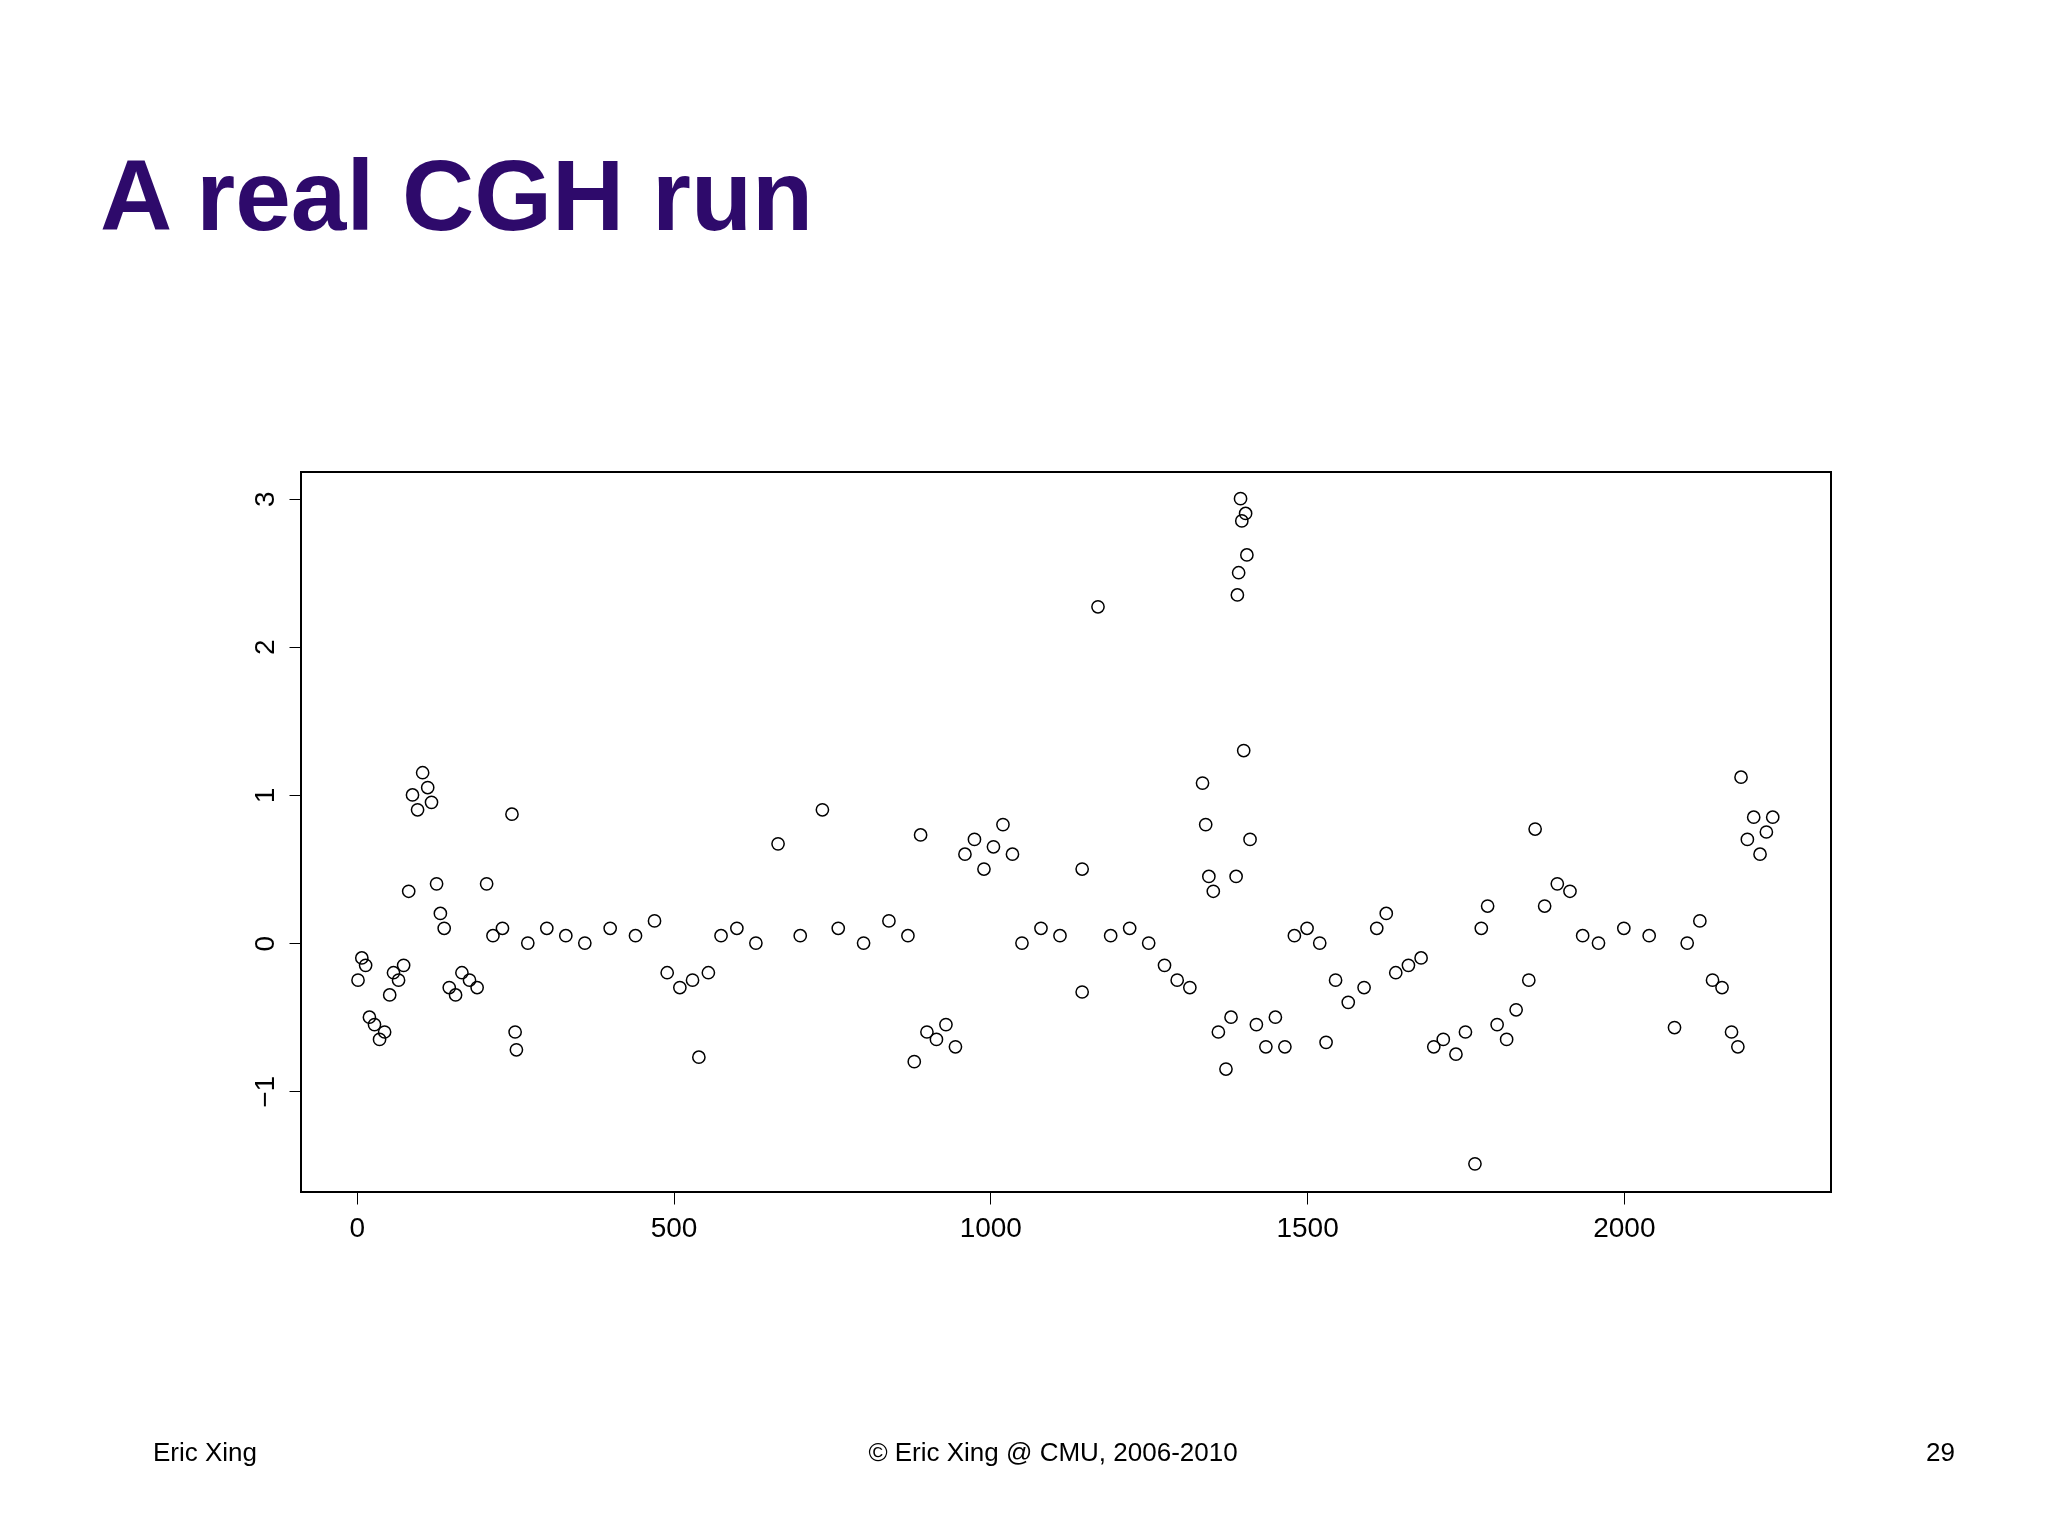  Describe the element at coordinates (990, 1227) in the screenshot. I see `x-tick-label: 1000` at that location.